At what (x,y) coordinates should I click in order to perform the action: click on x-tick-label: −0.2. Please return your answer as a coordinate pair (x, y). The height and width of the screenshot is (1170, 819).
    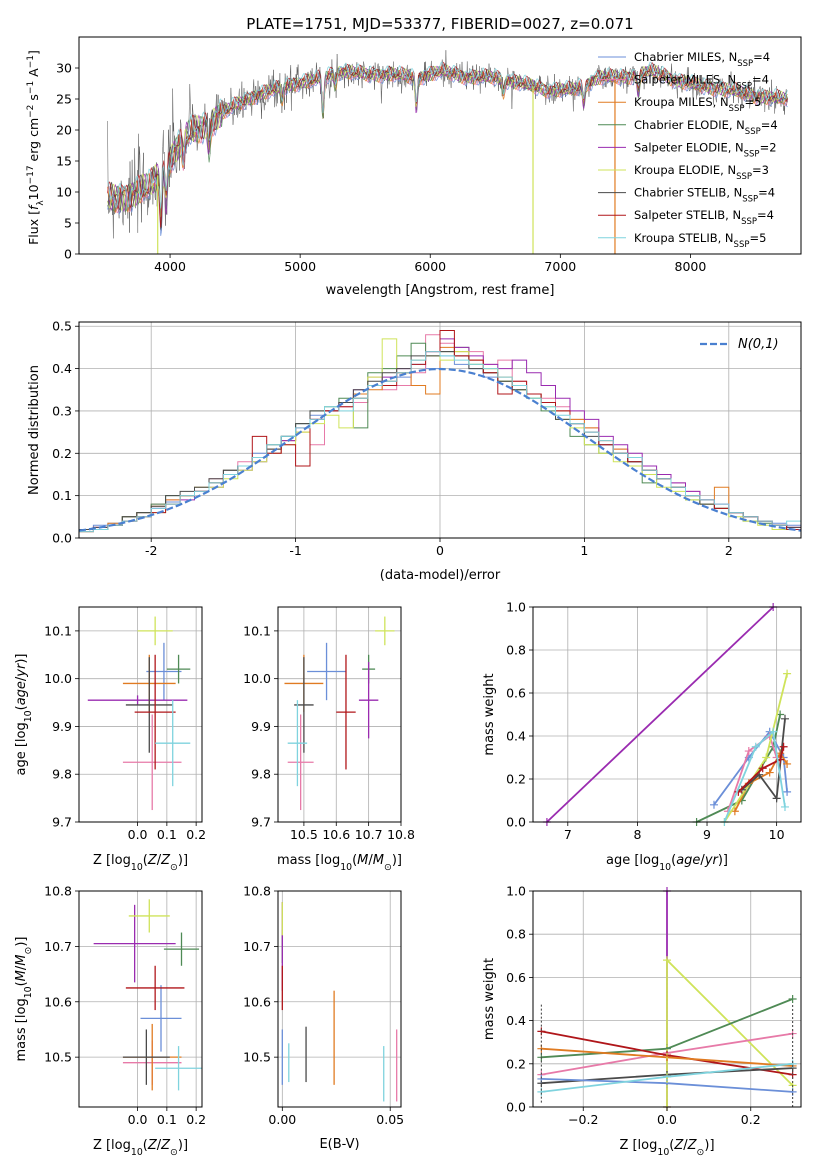
    Looking at the image, I should click on (583, 1119).